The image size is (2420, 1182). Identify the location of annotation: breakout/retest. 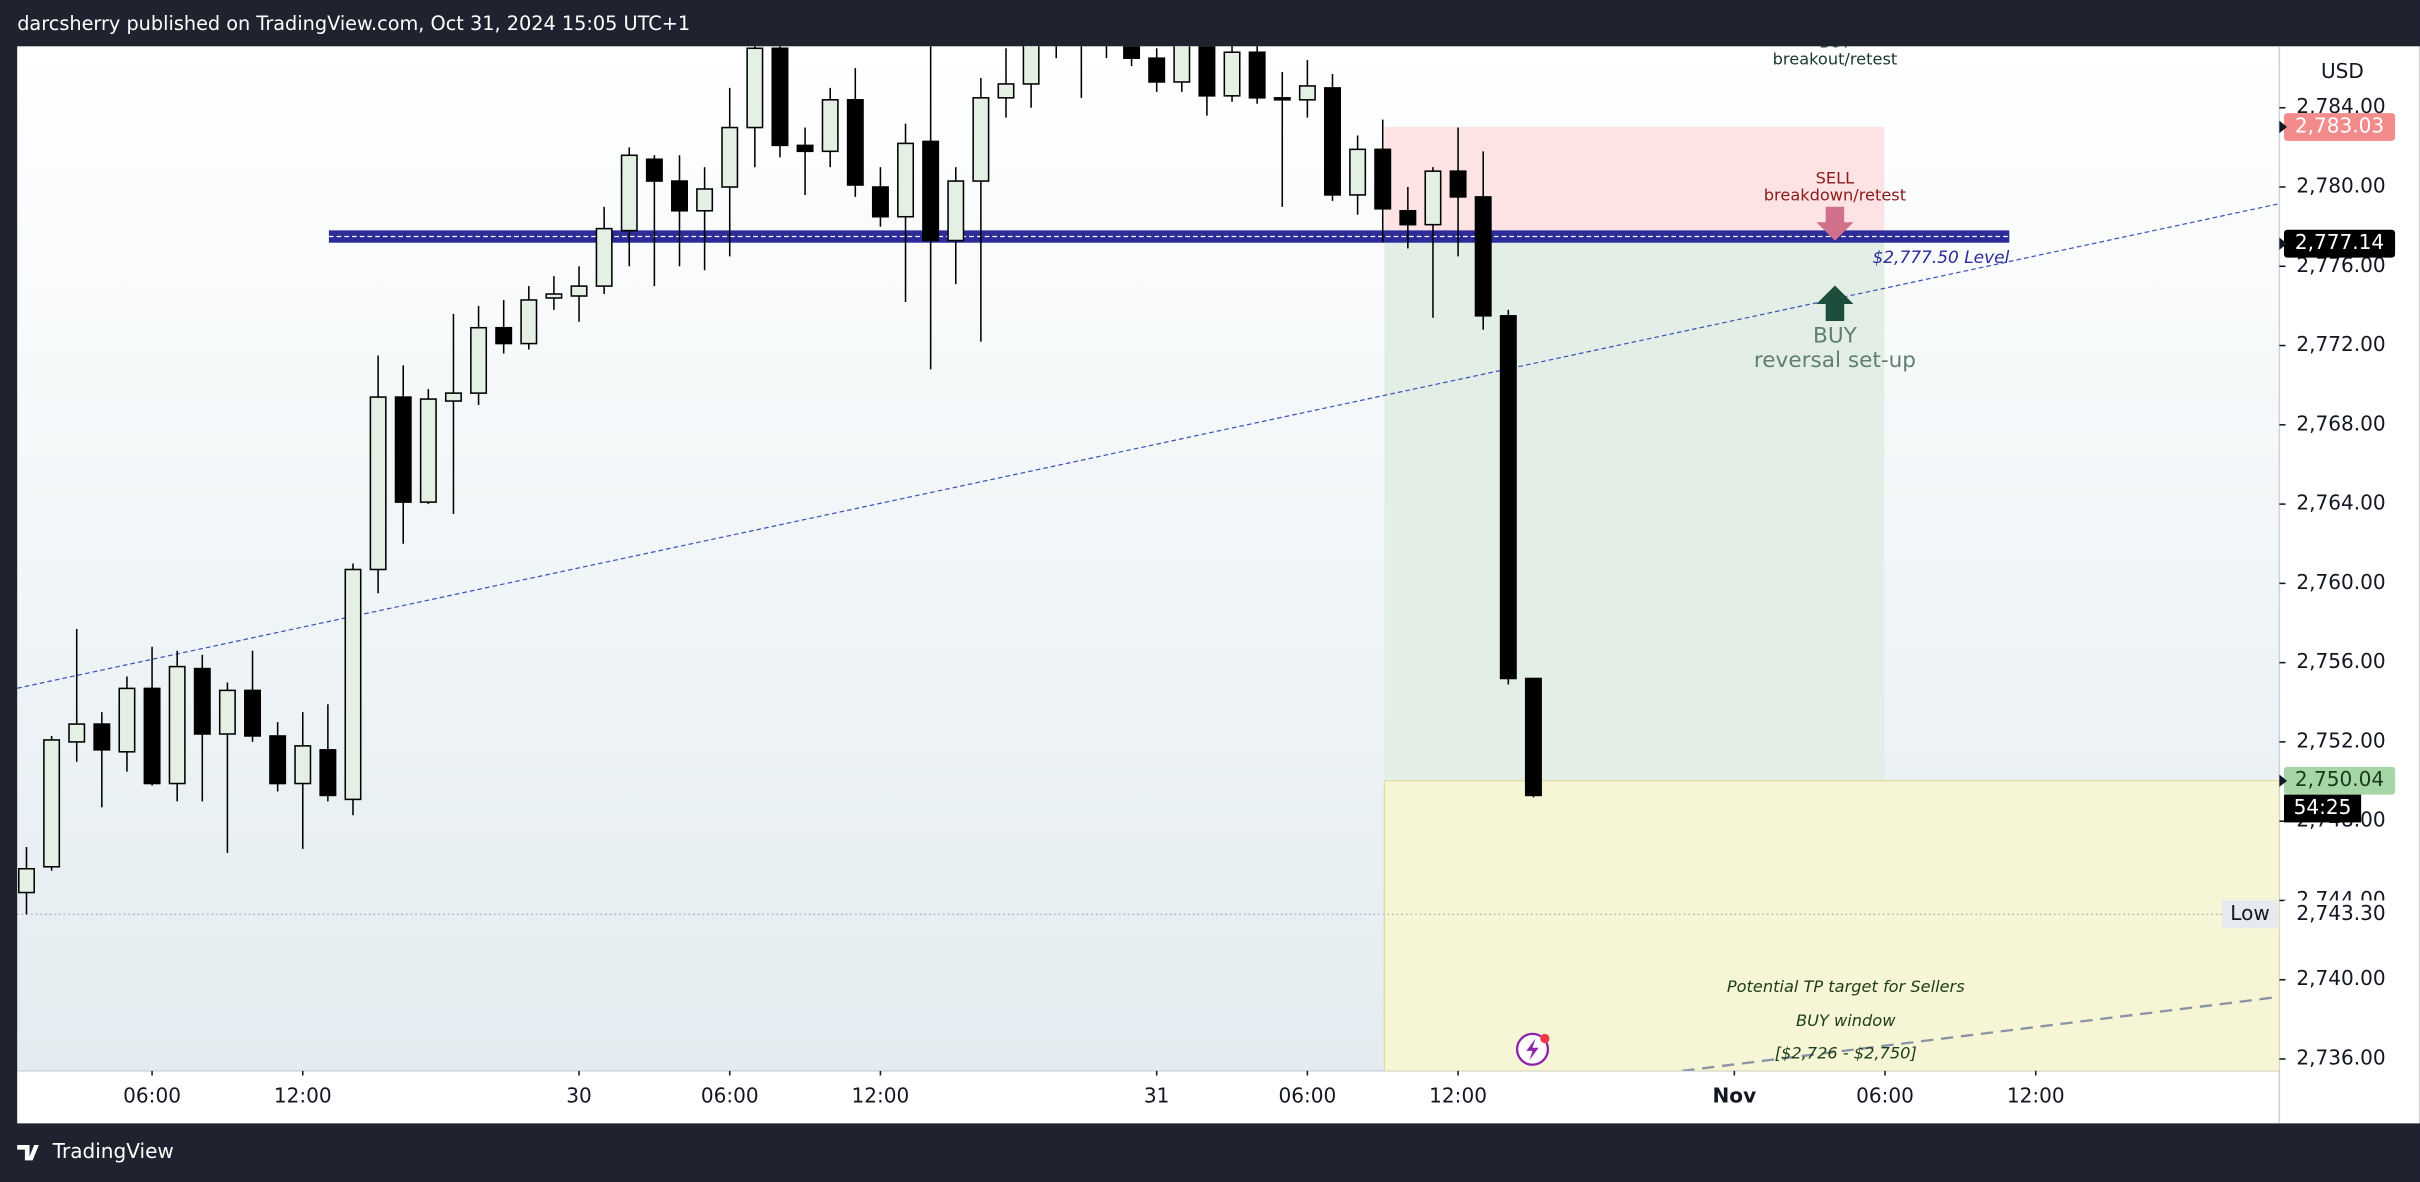
(1835, 59).